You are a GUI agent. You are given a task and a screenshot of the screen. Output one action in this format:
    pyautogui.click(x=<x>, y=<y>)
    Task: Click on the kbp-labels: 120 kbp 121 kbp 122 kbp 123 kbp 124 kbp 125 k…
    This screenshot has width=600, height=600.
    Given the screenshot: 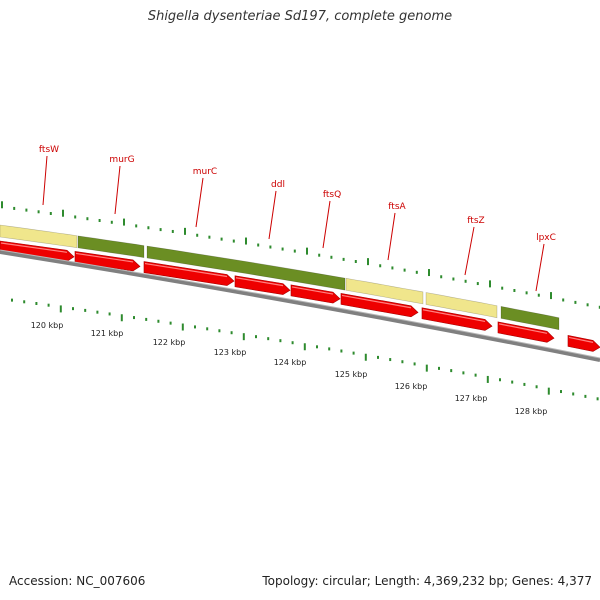 What is the action you would take?
    pyautogui.click(x=289, y=368)
    